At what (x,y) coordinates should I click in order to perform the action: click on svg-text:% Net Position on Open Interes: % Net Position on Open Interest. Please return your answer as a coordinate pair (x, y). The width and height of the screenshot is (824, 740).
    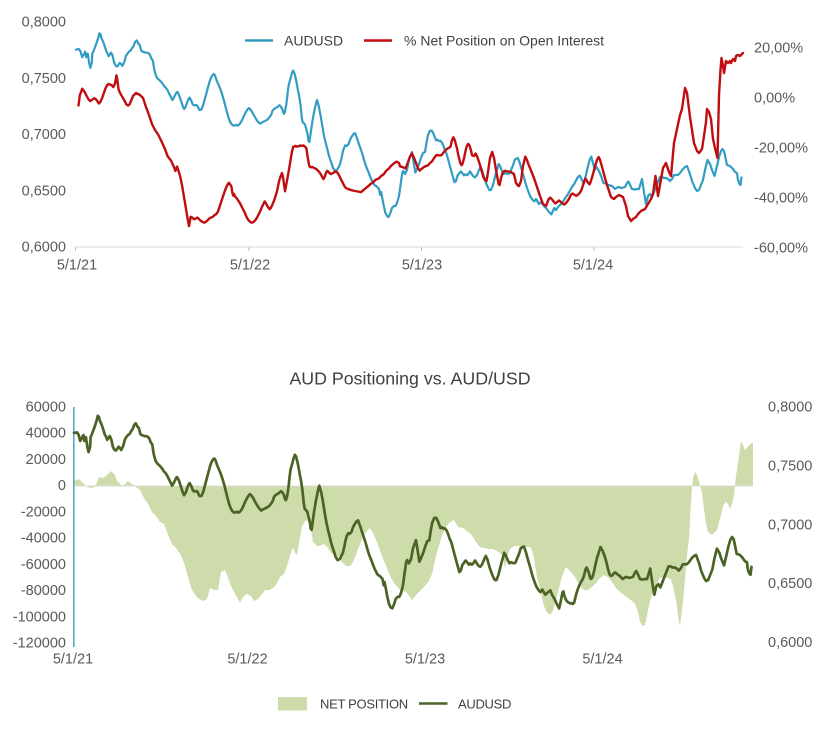
    Looking at the image, I should click on (504, 41).